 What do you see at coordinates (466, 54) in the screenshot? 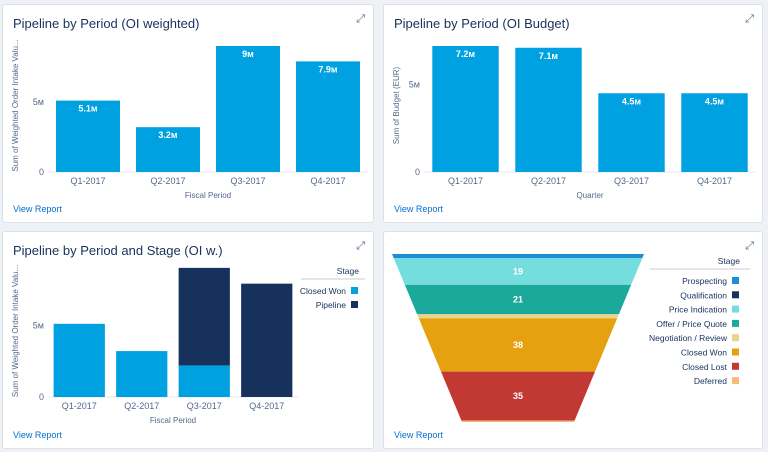
I see `bar-value-label: 7.2м` at bounding box center [466, 54].